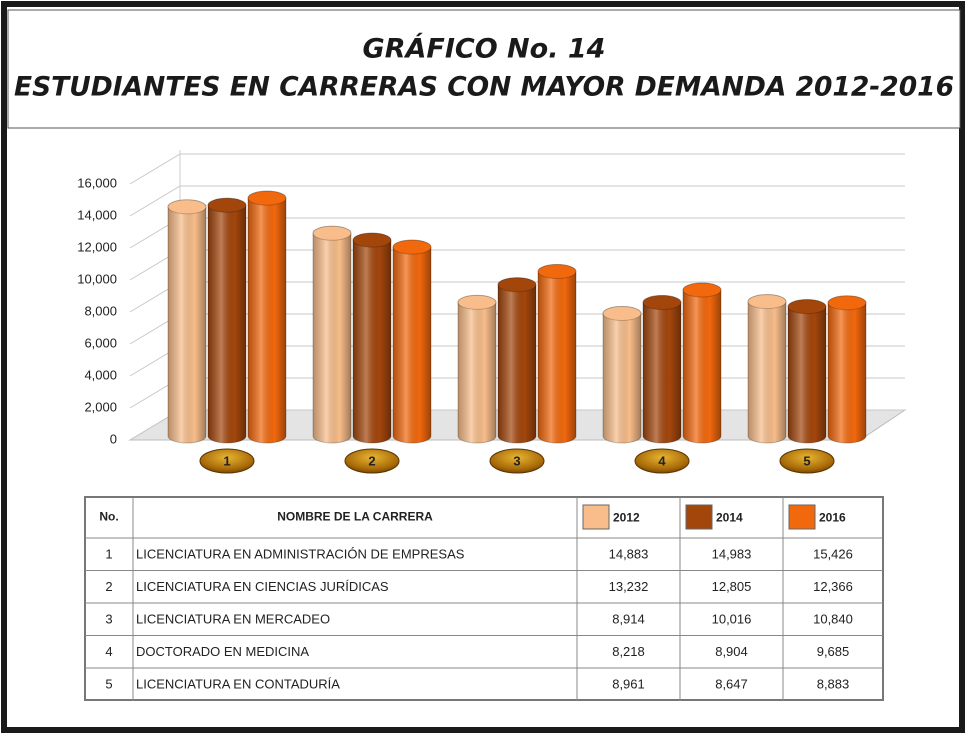 The width and height of the screenshot is (966, 734). Describe the element at coordinates (732, 586) in the screenshot. I see `table-value: 12,805` at that location.